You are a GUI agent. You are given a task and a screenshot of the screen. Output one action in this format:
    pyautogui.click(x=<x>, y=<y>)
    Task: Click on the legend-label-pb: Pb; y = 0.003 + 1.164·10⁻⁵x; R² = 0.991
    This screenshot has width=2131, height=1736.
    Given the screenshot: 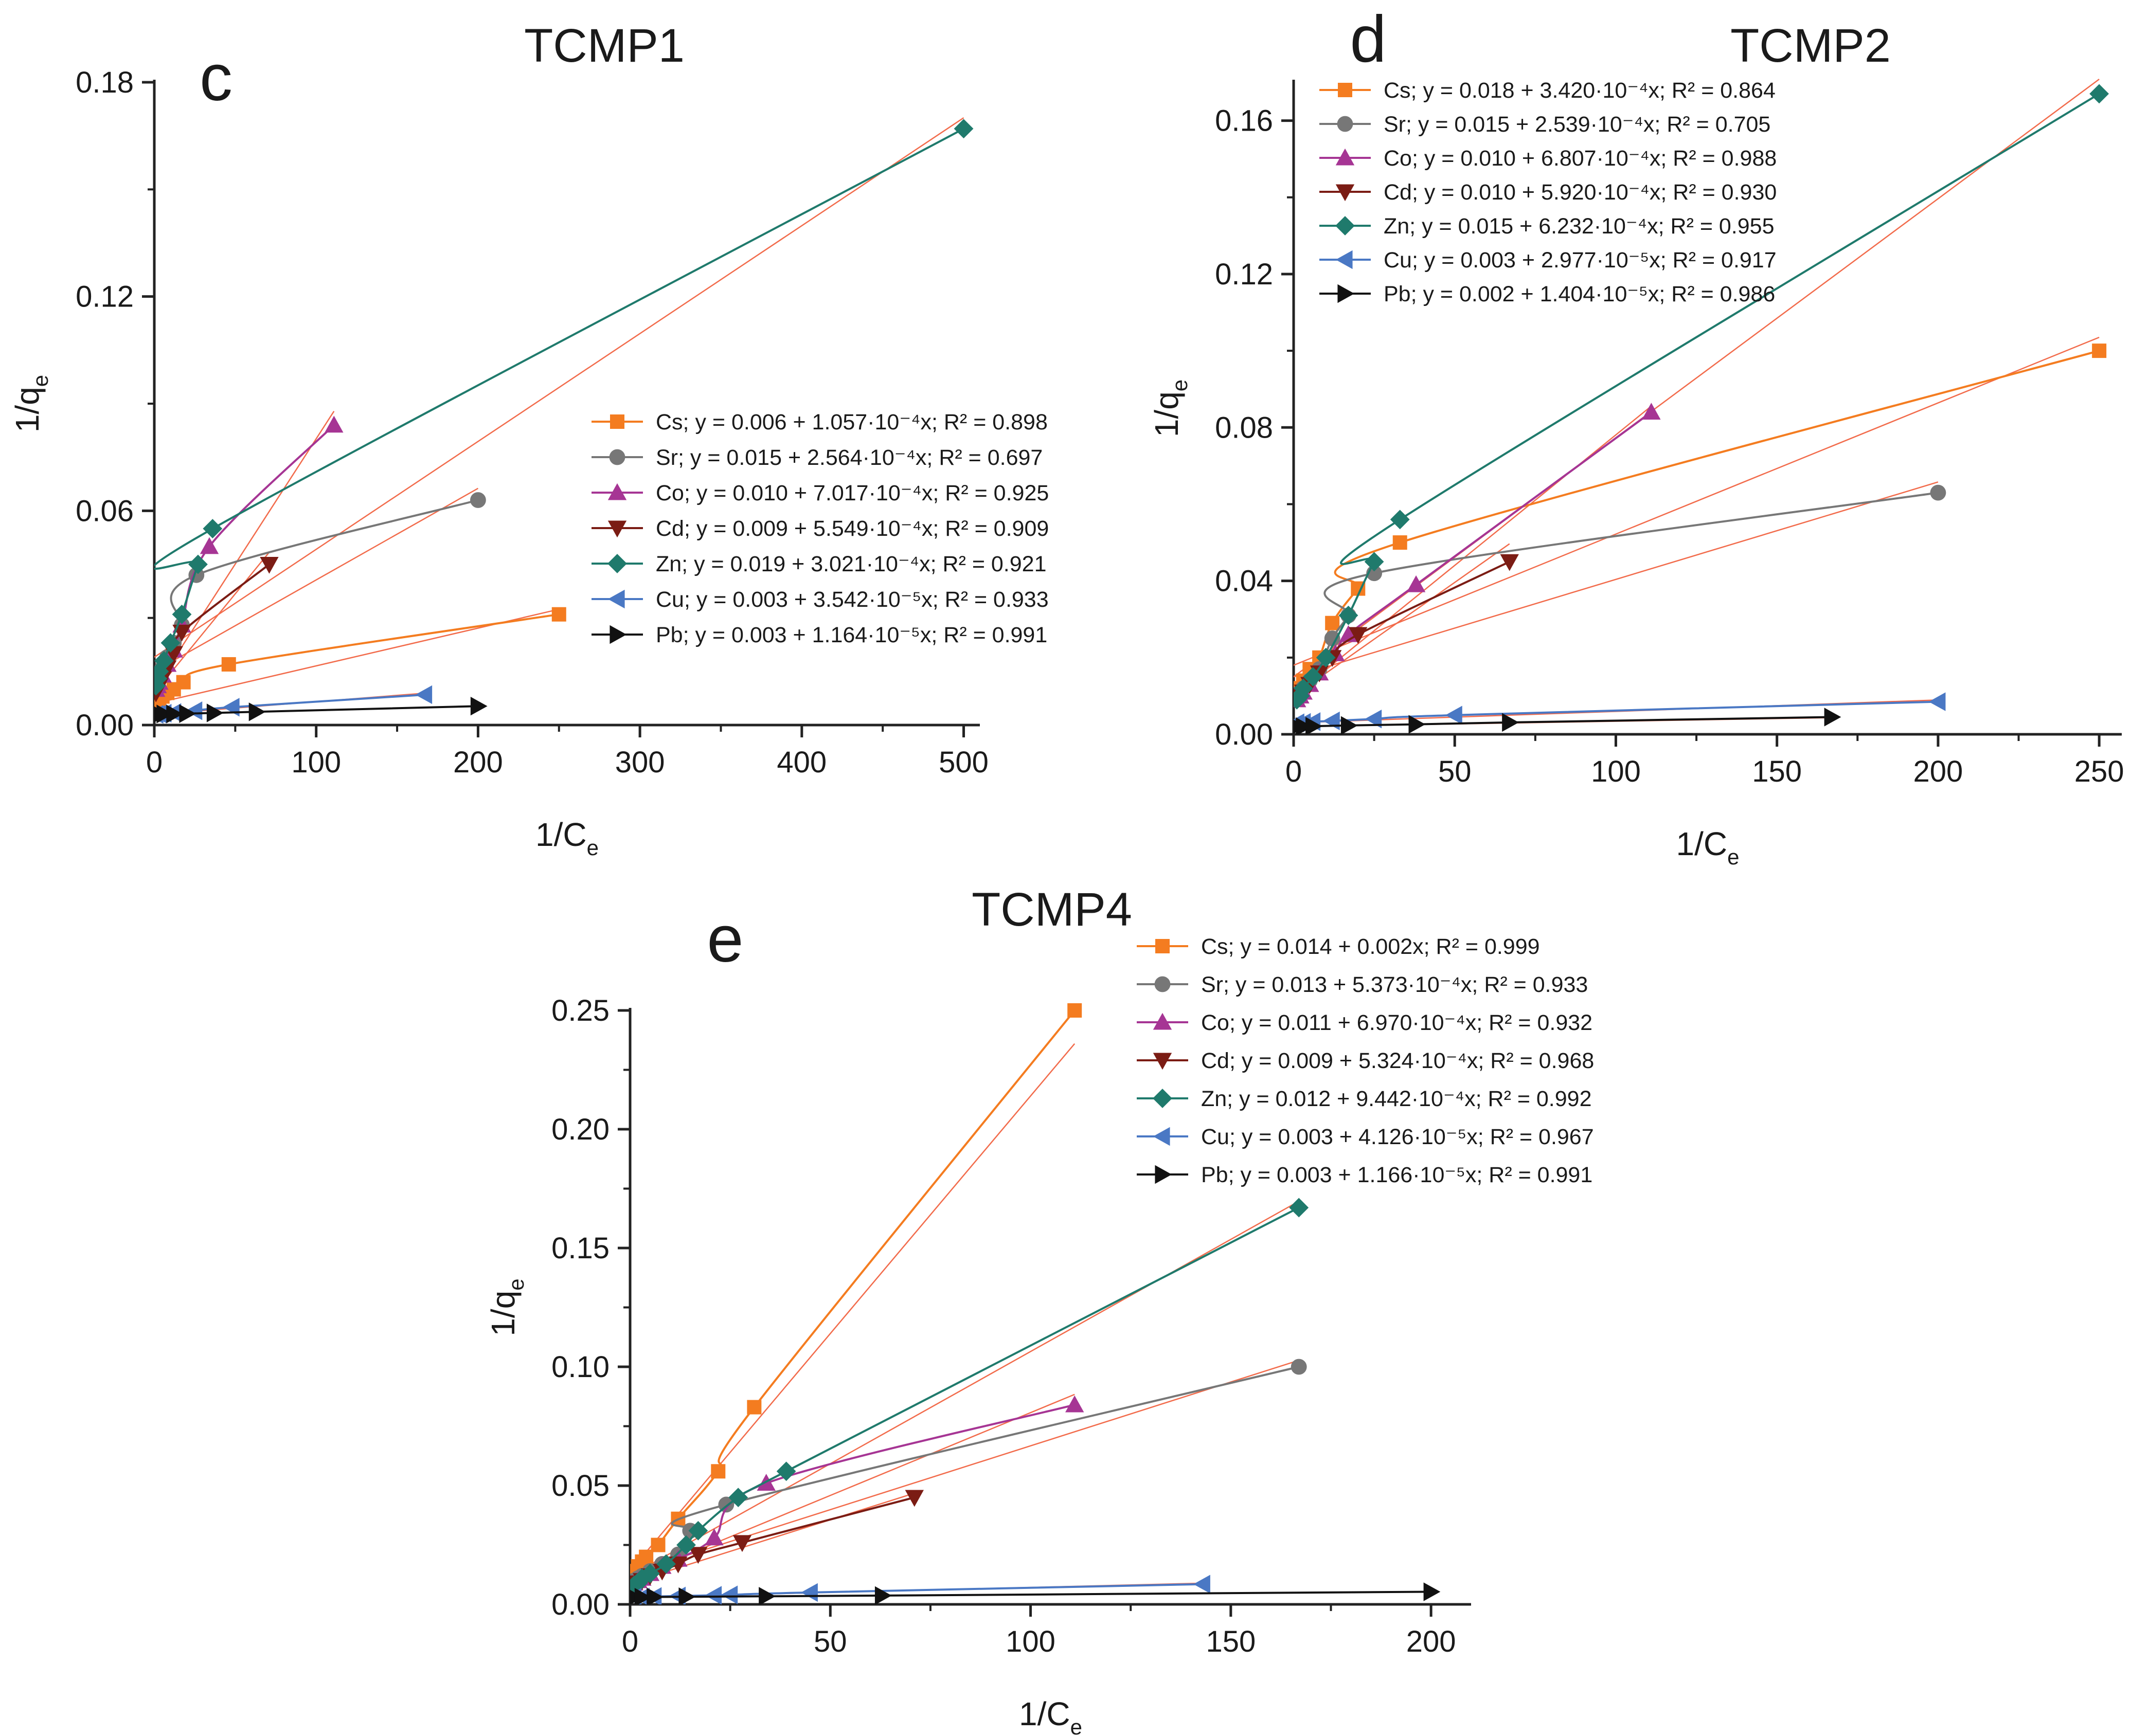 What is the action you would take?
    pyautogui.click(x=852, y=635)
    